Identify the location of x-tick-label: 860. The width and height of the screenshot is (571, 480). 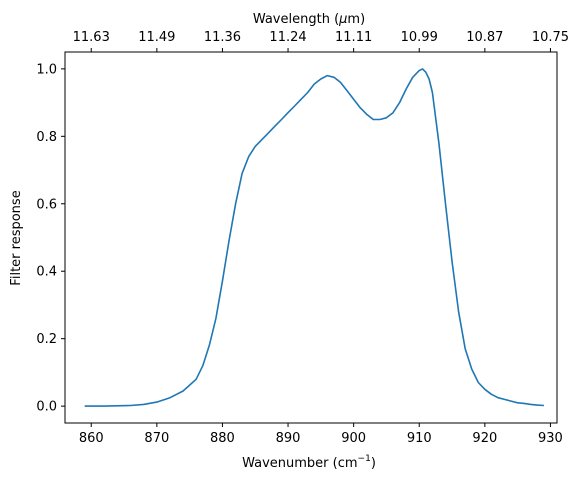
(91, 438).